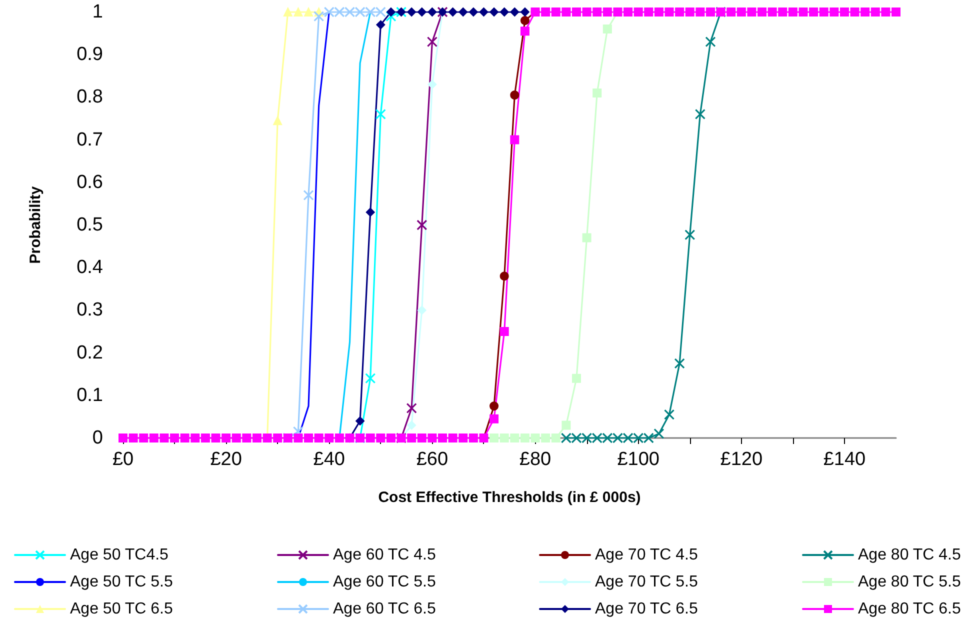  Describe the element at coordinates (97, 438) in the screenshot. I see `y-tick-label: 0` at that location.